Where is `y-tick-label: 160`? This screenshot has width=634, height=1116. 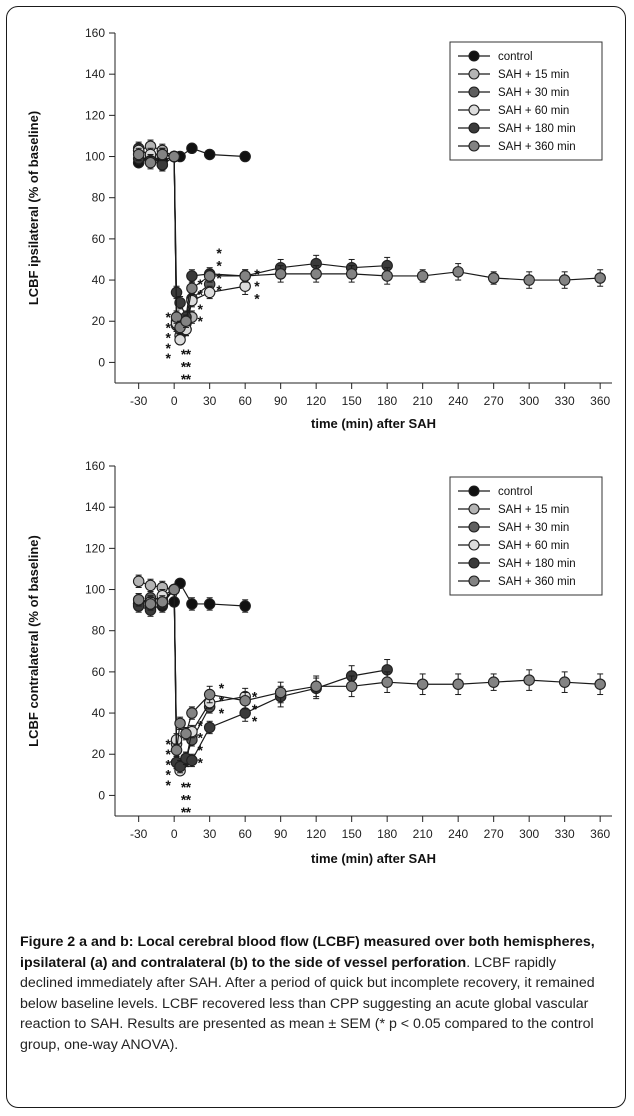
y-tick-label: 160 is located at coordinates (95, 466).